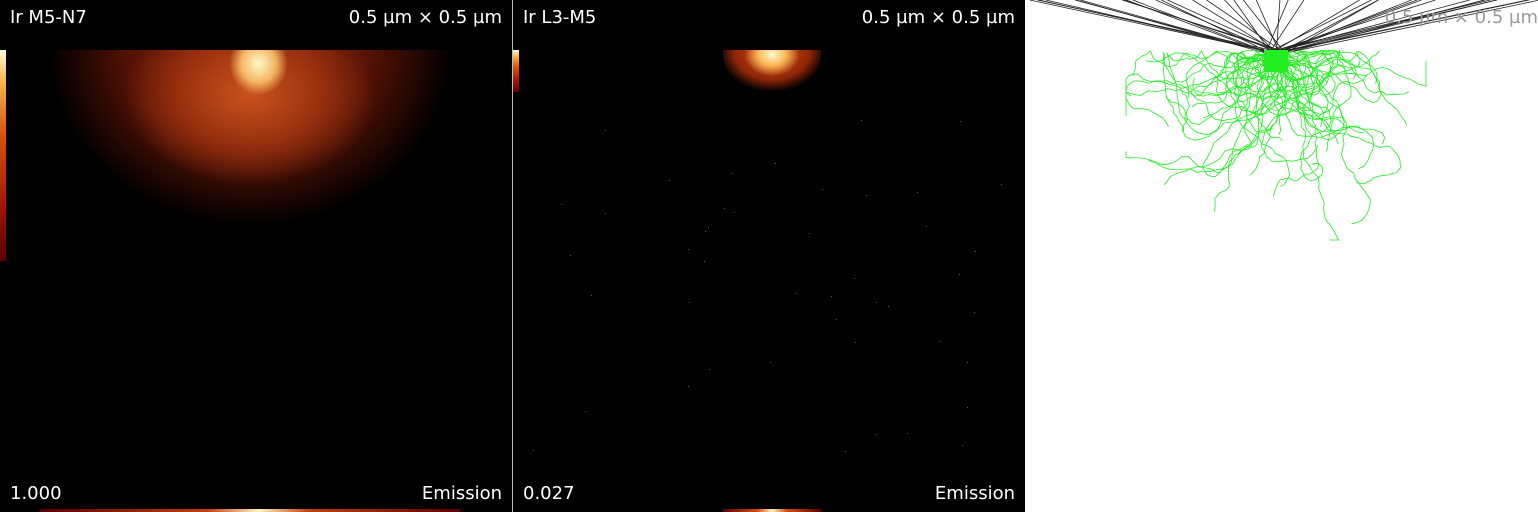  Describe the element at coordinates (48, 17) in the screenshot. I see `panel-title: Ir M5-N7` at that location.